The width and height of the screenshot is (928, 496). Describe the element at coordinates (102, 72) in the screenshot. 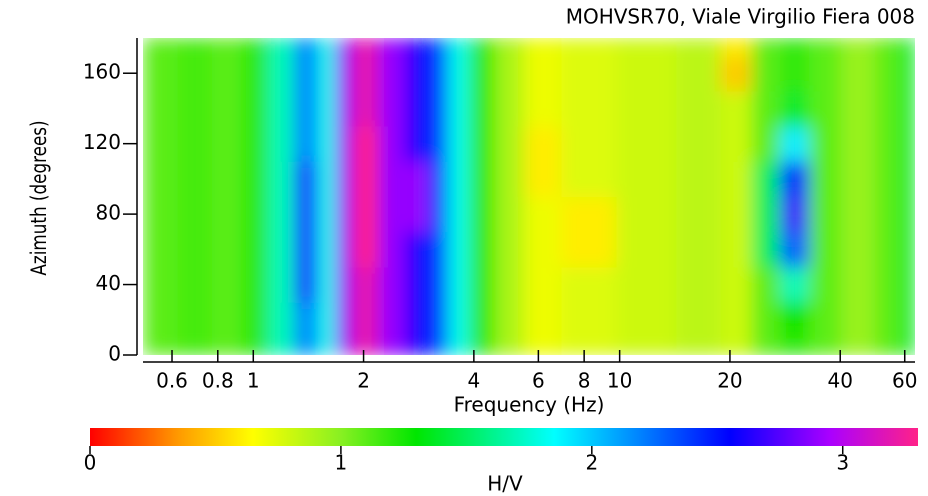

I see `y-tick-label: 160` at that location.